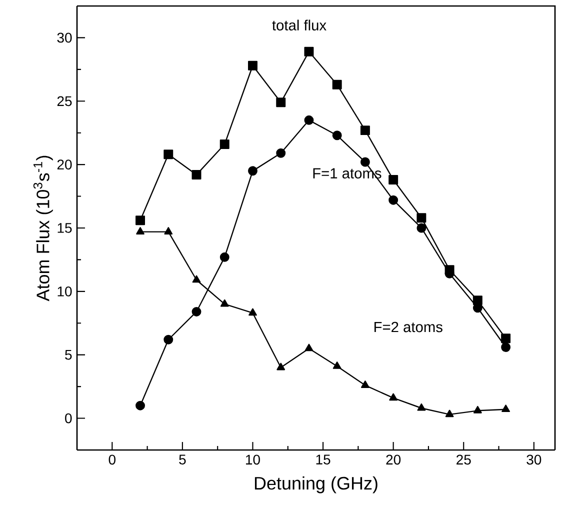 Image resolution: width=571 pixels, height=516 pixels. Describe the element at coordinates (43, 229) in the screenshot. I see `y-axis-title: Atom Flux (10$^{3}$s$^{-1}$)` at that location.